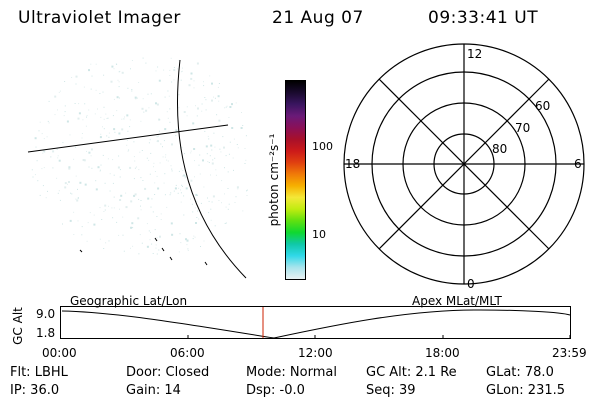  Describe the element at coordinates (522, 128) in the screenshot. I see `lat-label-70: 70` at that location.